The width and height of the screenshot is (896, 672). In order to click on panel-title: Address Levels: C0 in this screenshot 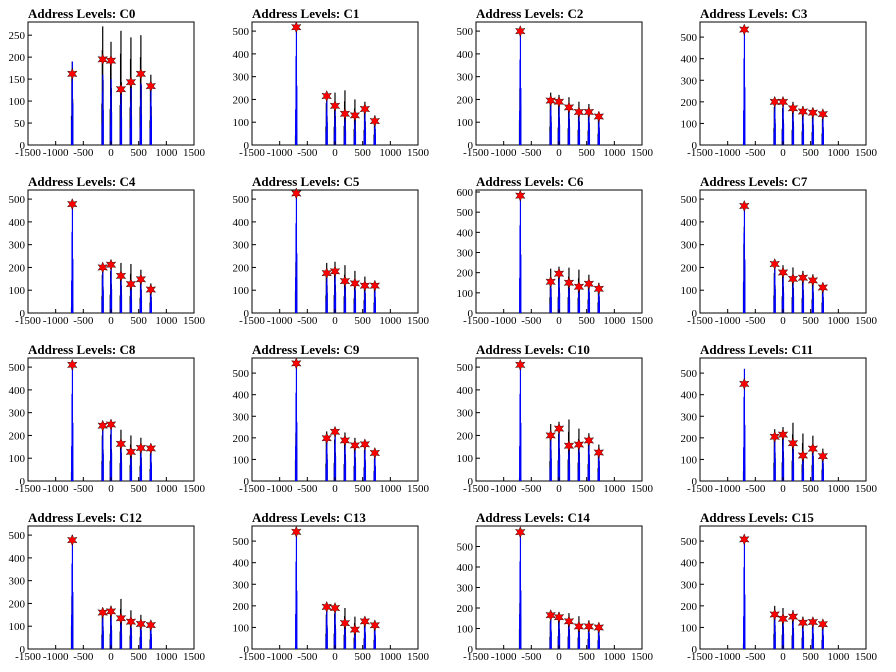, I will do `click(81, 13)`.